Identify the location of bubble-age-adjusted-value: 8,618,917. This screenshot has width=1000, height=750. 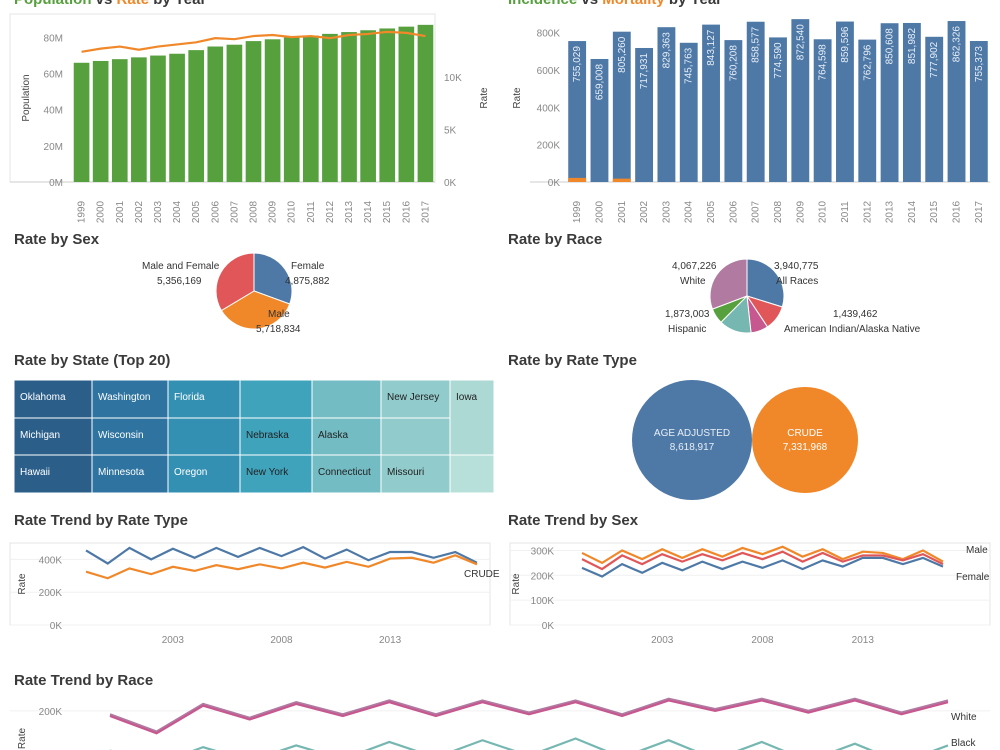
(692, 447).